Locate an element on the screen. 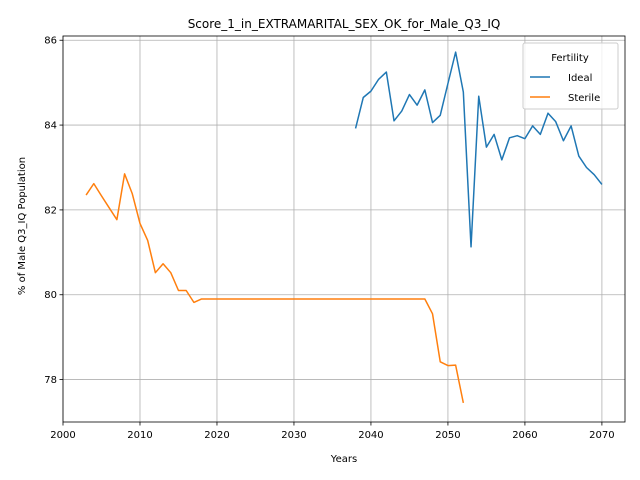  legend-label-sterile: Sterile is located at coordinates (584, 98).